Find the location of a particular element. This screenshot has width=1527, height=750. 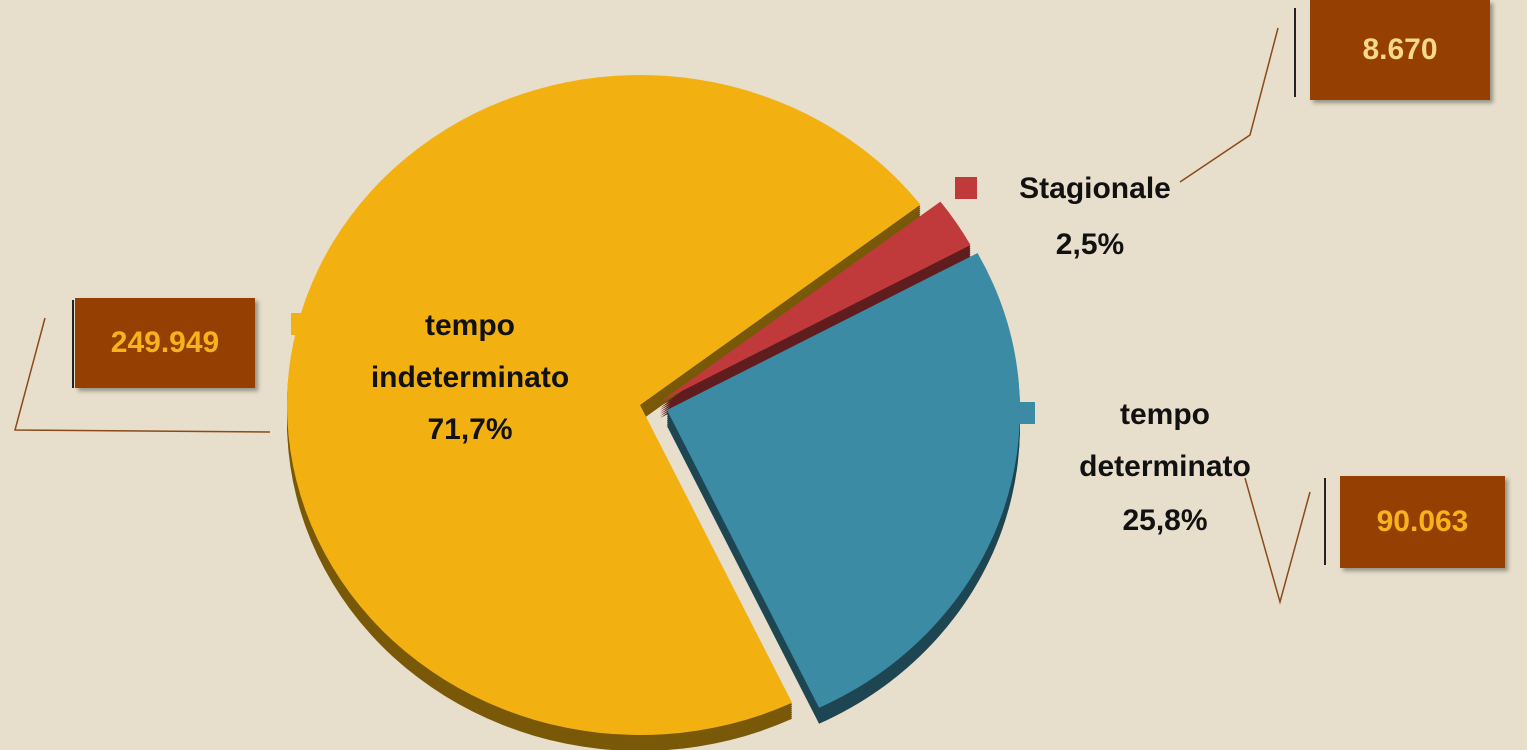

count-callout: 8.670 is located at coordinates (1400, 50).